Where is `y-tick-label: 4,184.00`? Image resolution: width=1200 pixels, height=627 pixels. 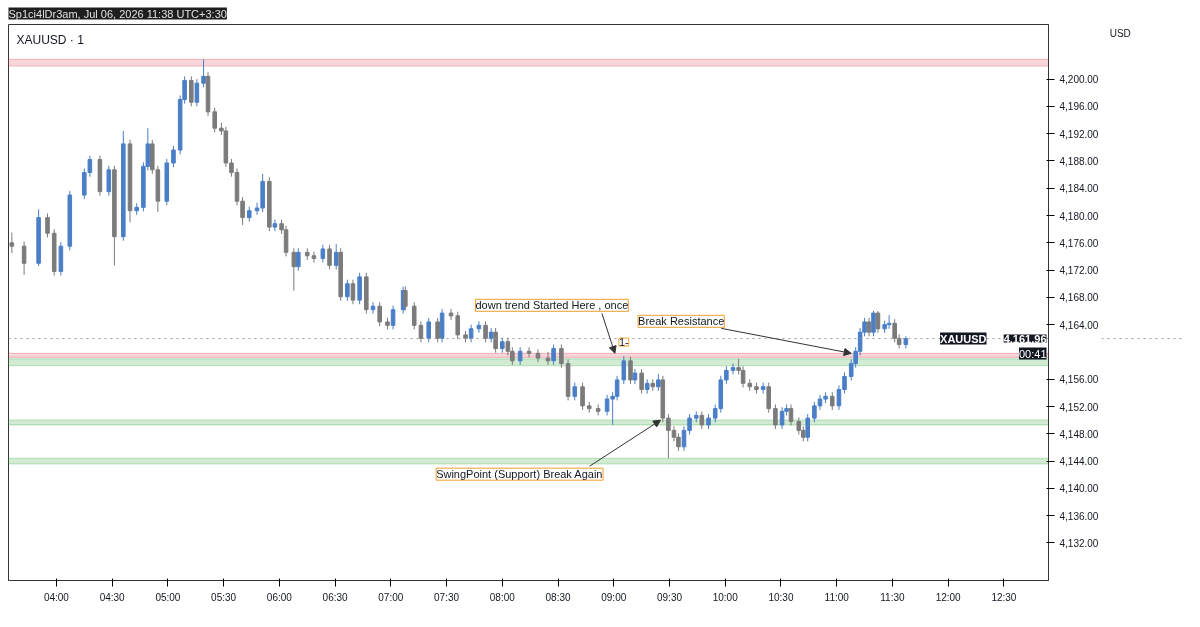
y-tick-label: 4,184.00 is located at coordinates (1079, 189).